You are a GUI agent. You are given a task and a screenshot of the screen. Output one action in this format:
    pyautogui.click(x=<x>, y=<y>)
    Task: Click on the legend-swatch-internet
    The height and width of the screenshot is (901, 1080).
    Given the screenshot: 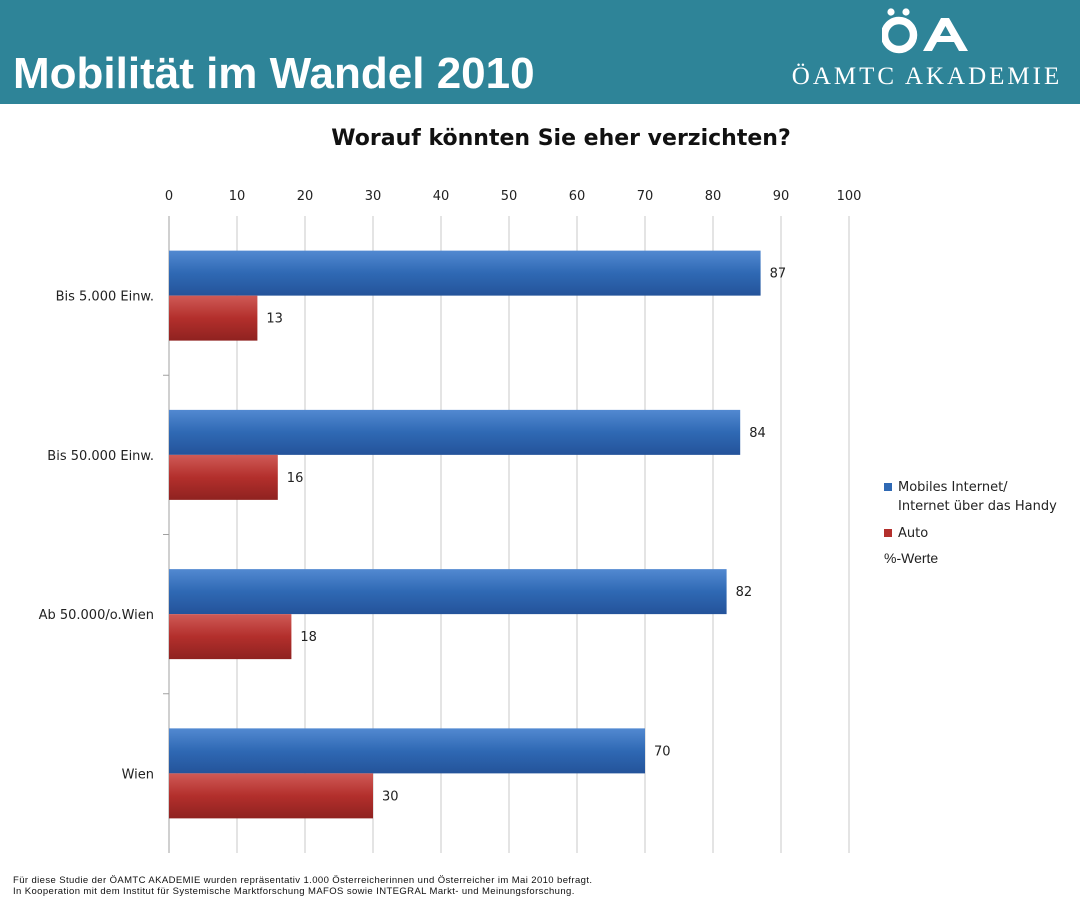 What is the action you would take?
    pyautogui.click(x=888, y=487)
    